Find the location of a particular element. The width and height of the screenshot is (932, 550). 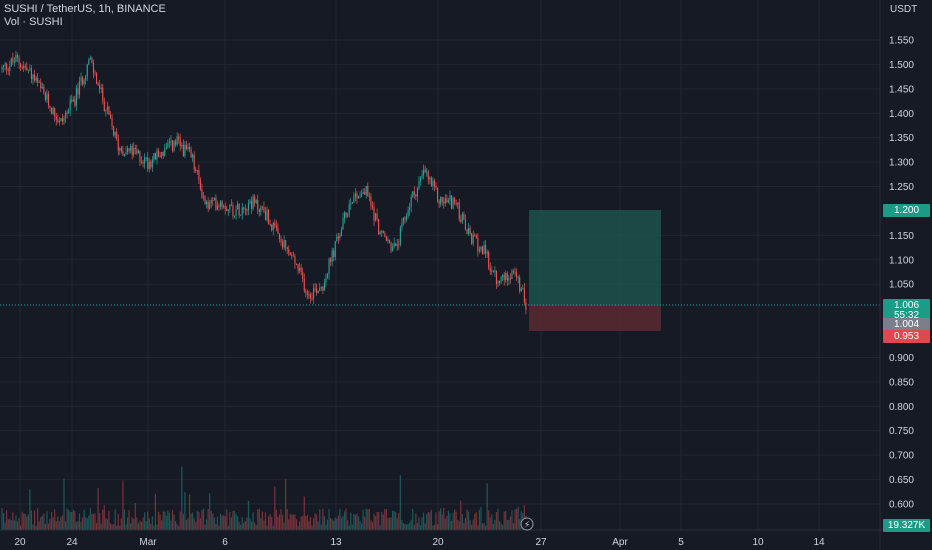

price-tick-label: 1.100 is located at coordinates (901, 260).